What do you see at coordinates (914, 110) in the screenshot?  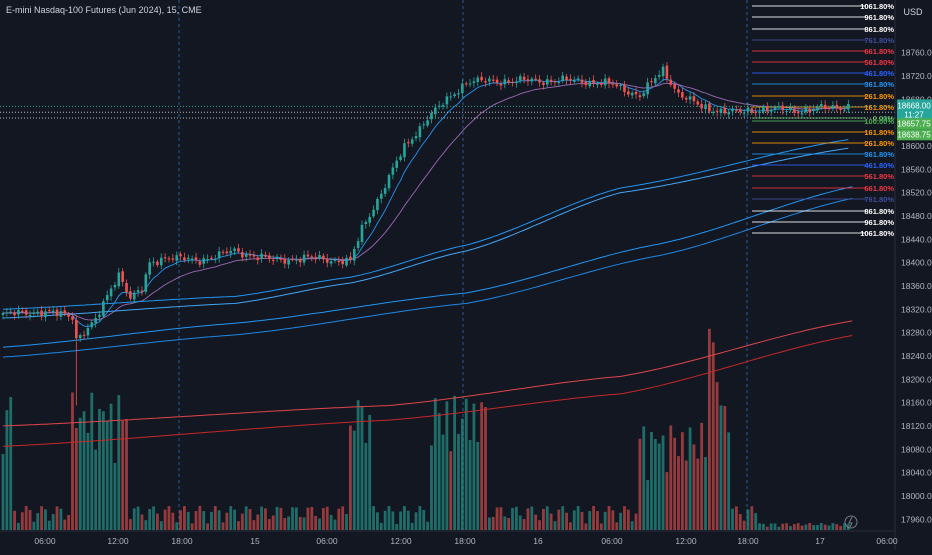 I see `current-price-tag` at bounding box center [914, 110].